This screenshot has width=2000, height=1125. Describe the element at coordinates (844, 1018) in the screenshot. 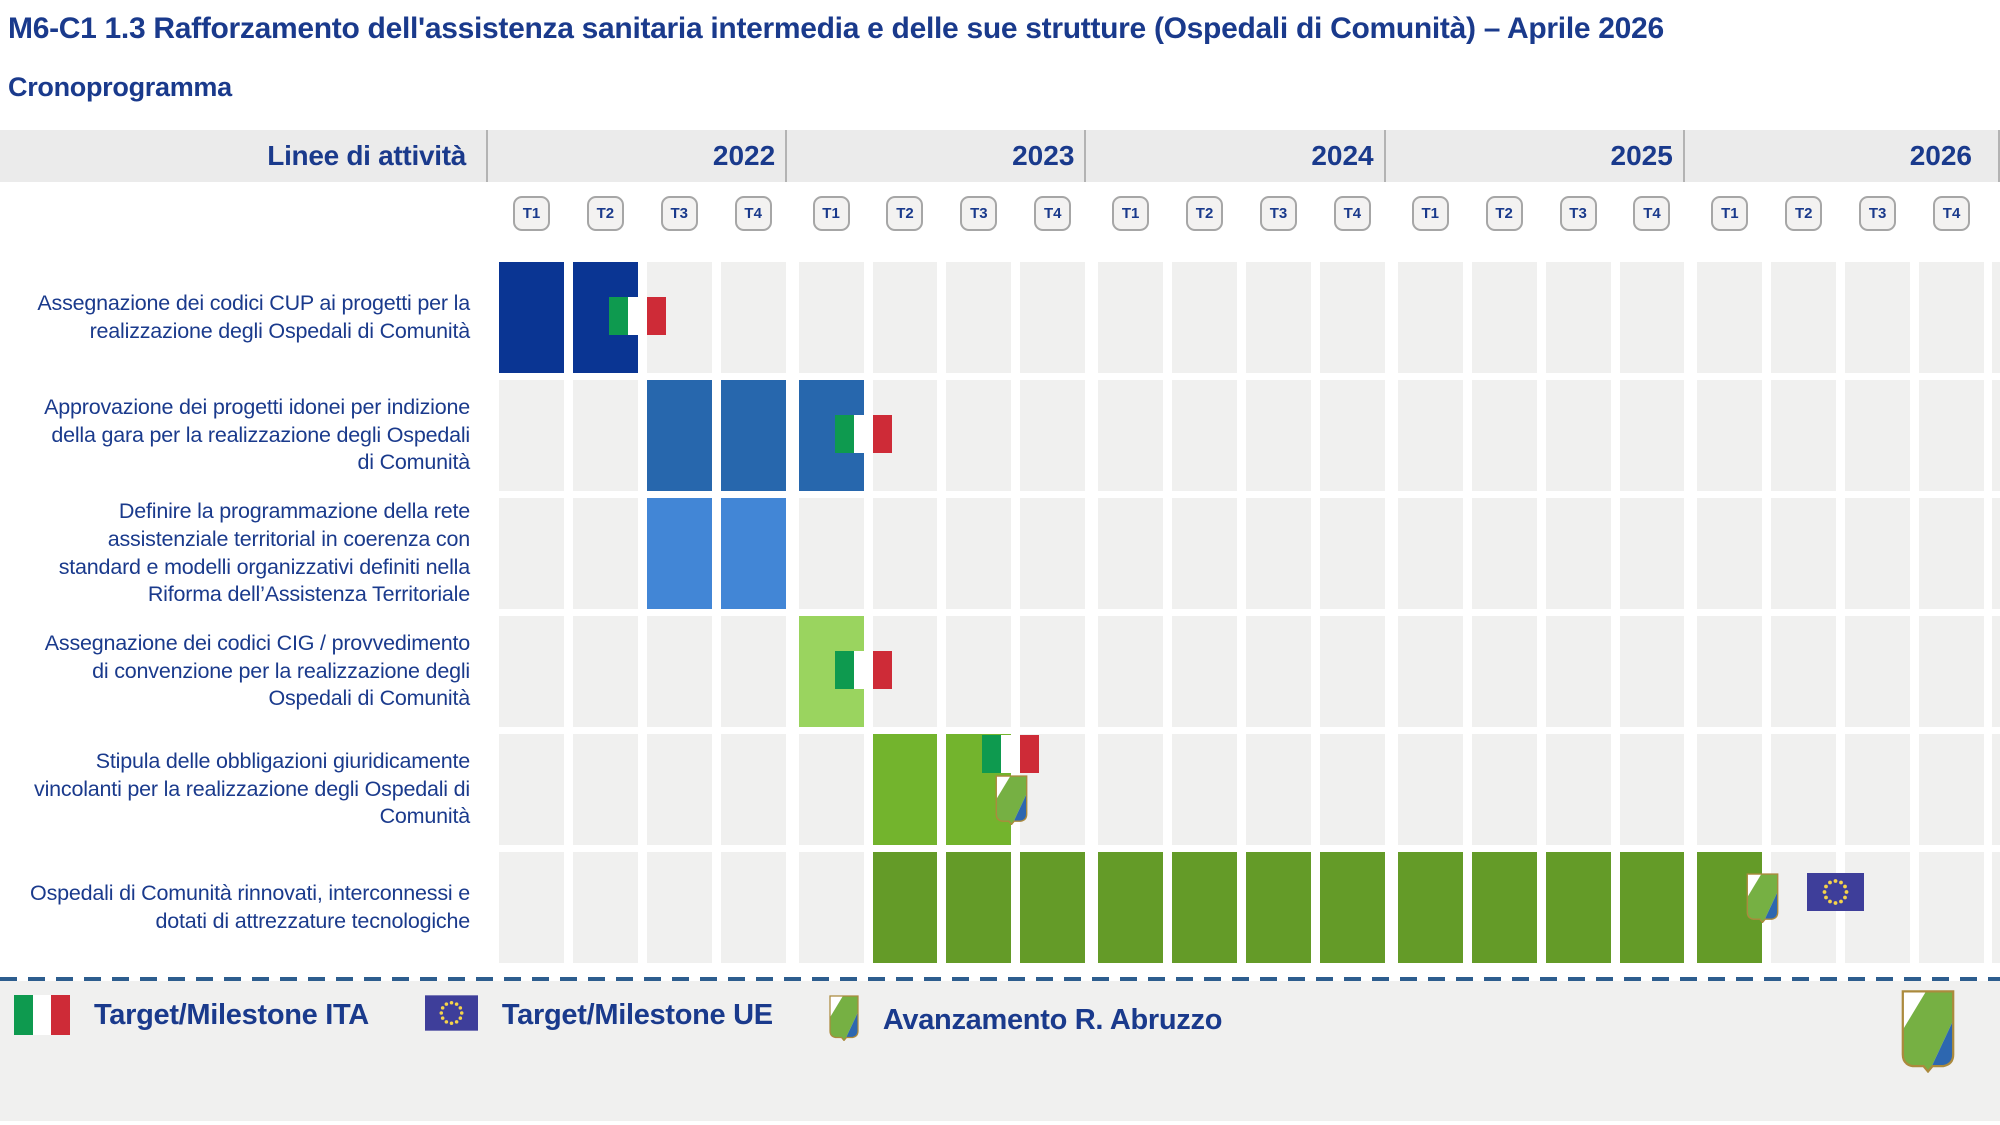

I see `abruzzo-progress-icon` at that location.